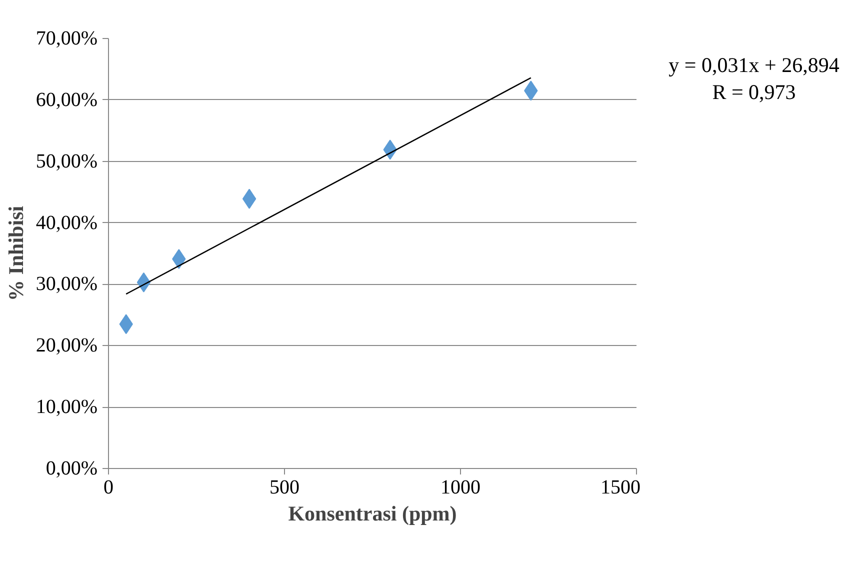 This screenshot has width=858, height=578. What do you see at coordinates (285, 487) in the screenshot?
I see `x-tick-label: 500` at bounding box center [285, 487].